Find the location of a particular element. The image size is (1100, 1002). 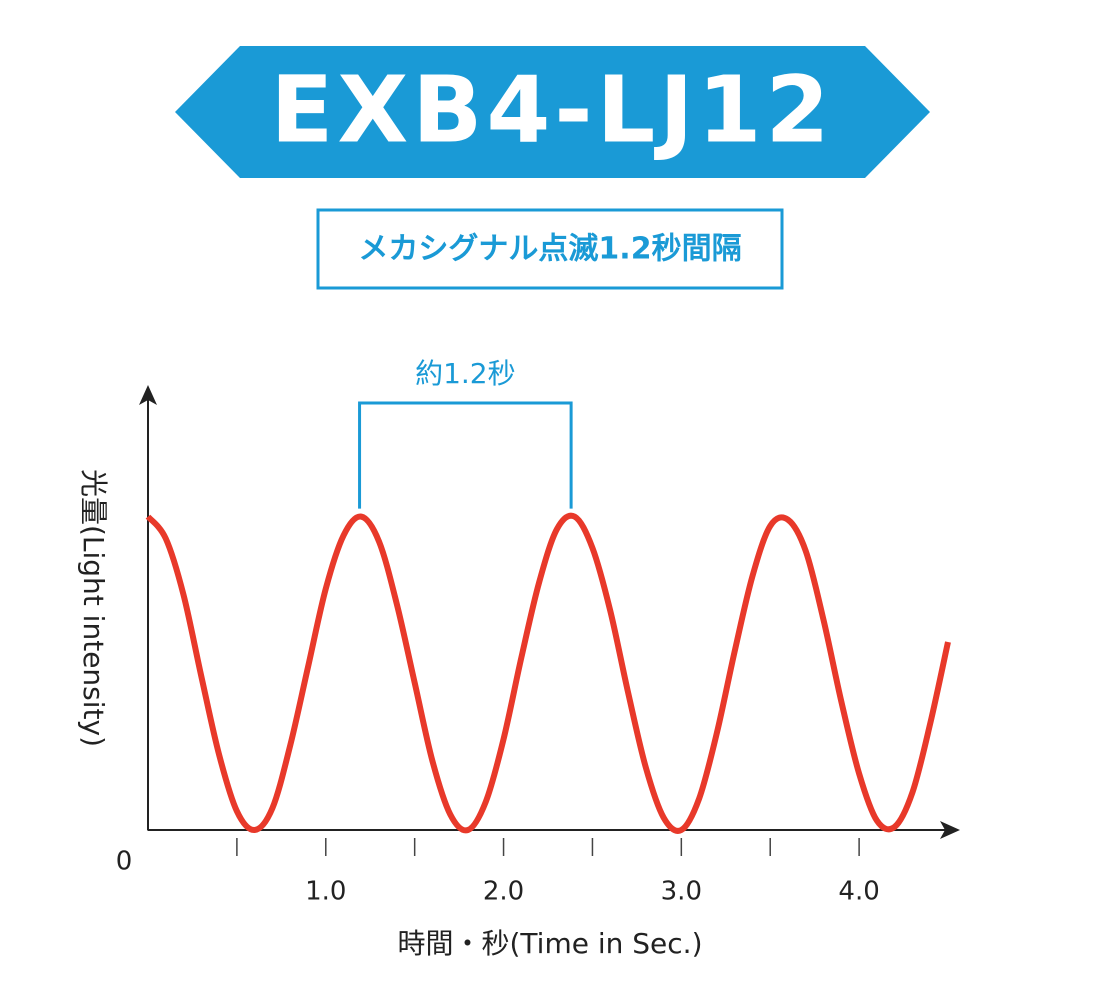

y-tick-label: 0 is located at coordinates (124, 862).